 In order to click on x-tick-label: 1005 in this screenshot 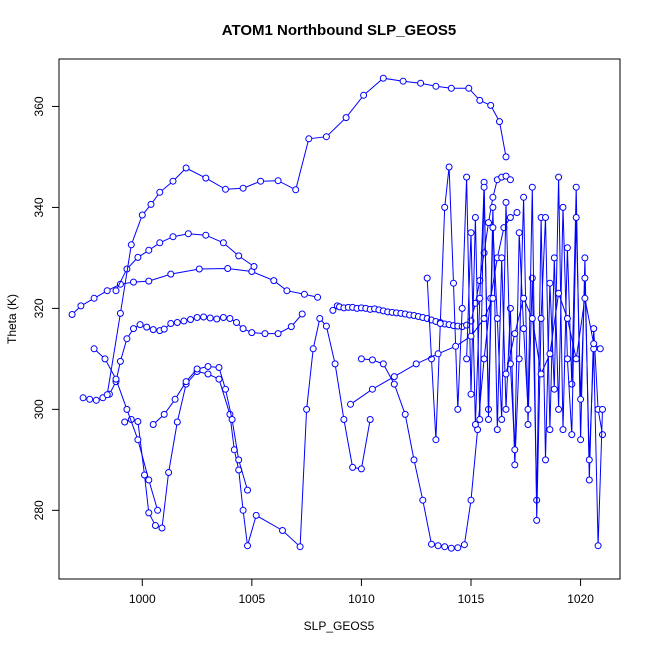, I will do `click(251, 599)`.